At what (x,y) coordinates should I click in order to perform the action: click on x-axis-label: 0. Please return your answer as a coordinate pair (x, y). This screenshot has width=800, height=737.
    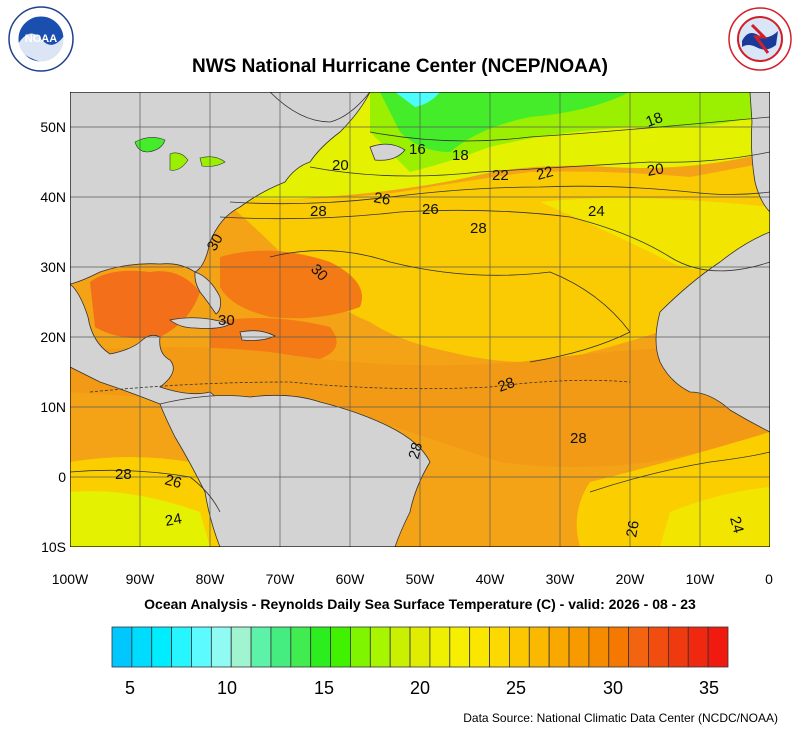
    Looking at the image, I should click on (769, 579).